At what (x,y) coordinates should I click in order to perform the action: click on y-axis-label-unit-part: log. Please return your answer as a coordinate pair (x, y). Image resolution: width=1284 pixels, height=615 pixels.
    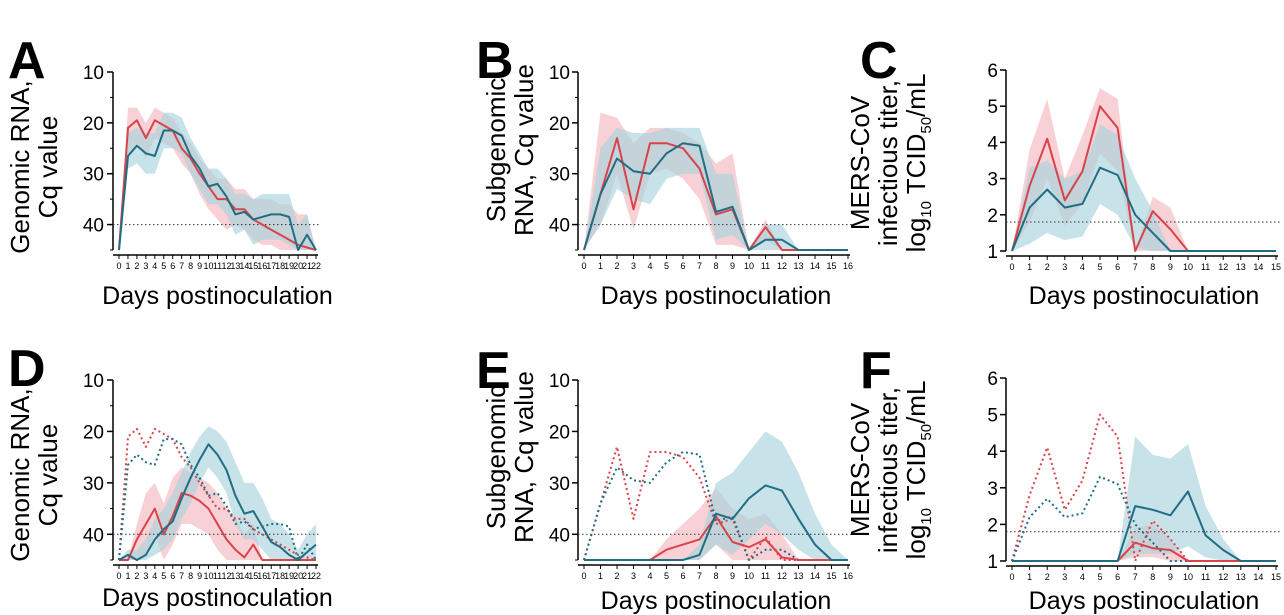
    Looking at the image, I should click on (916, 235).